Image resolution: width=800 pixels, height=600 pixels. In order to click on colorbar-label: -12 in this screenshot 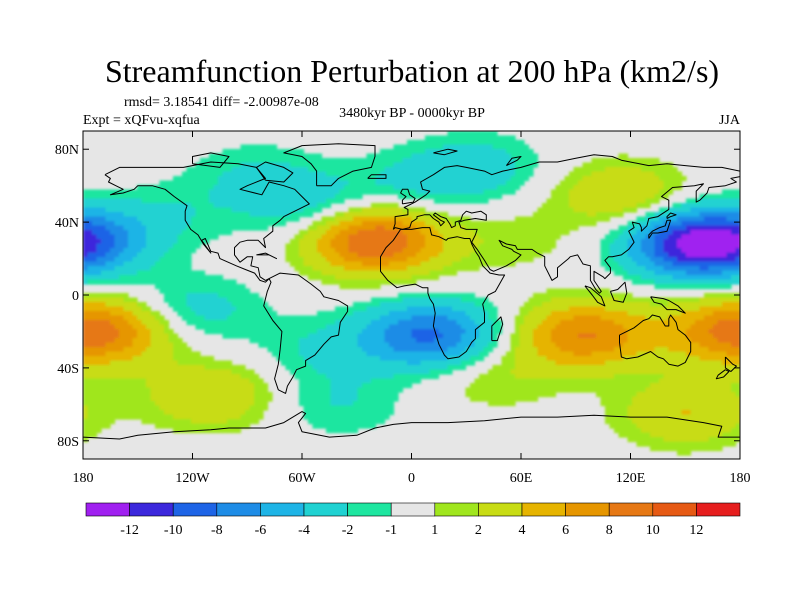, I will do `click(129, 530)`.